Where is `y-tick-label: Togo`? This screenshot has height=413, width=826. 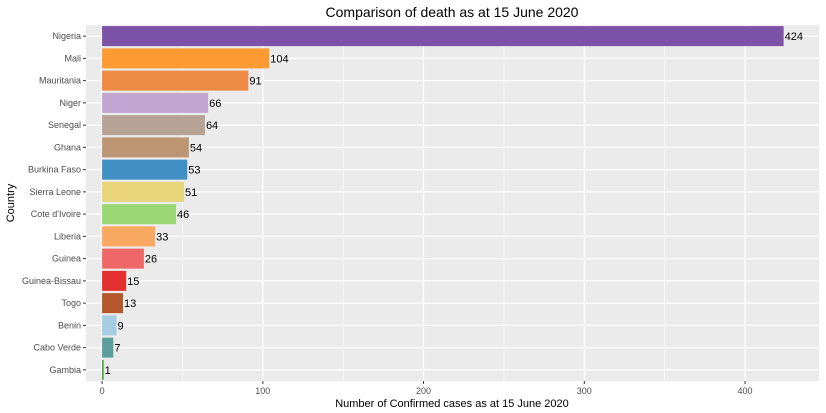
y-tick-label: Togo is located at coordinates (71, 303).